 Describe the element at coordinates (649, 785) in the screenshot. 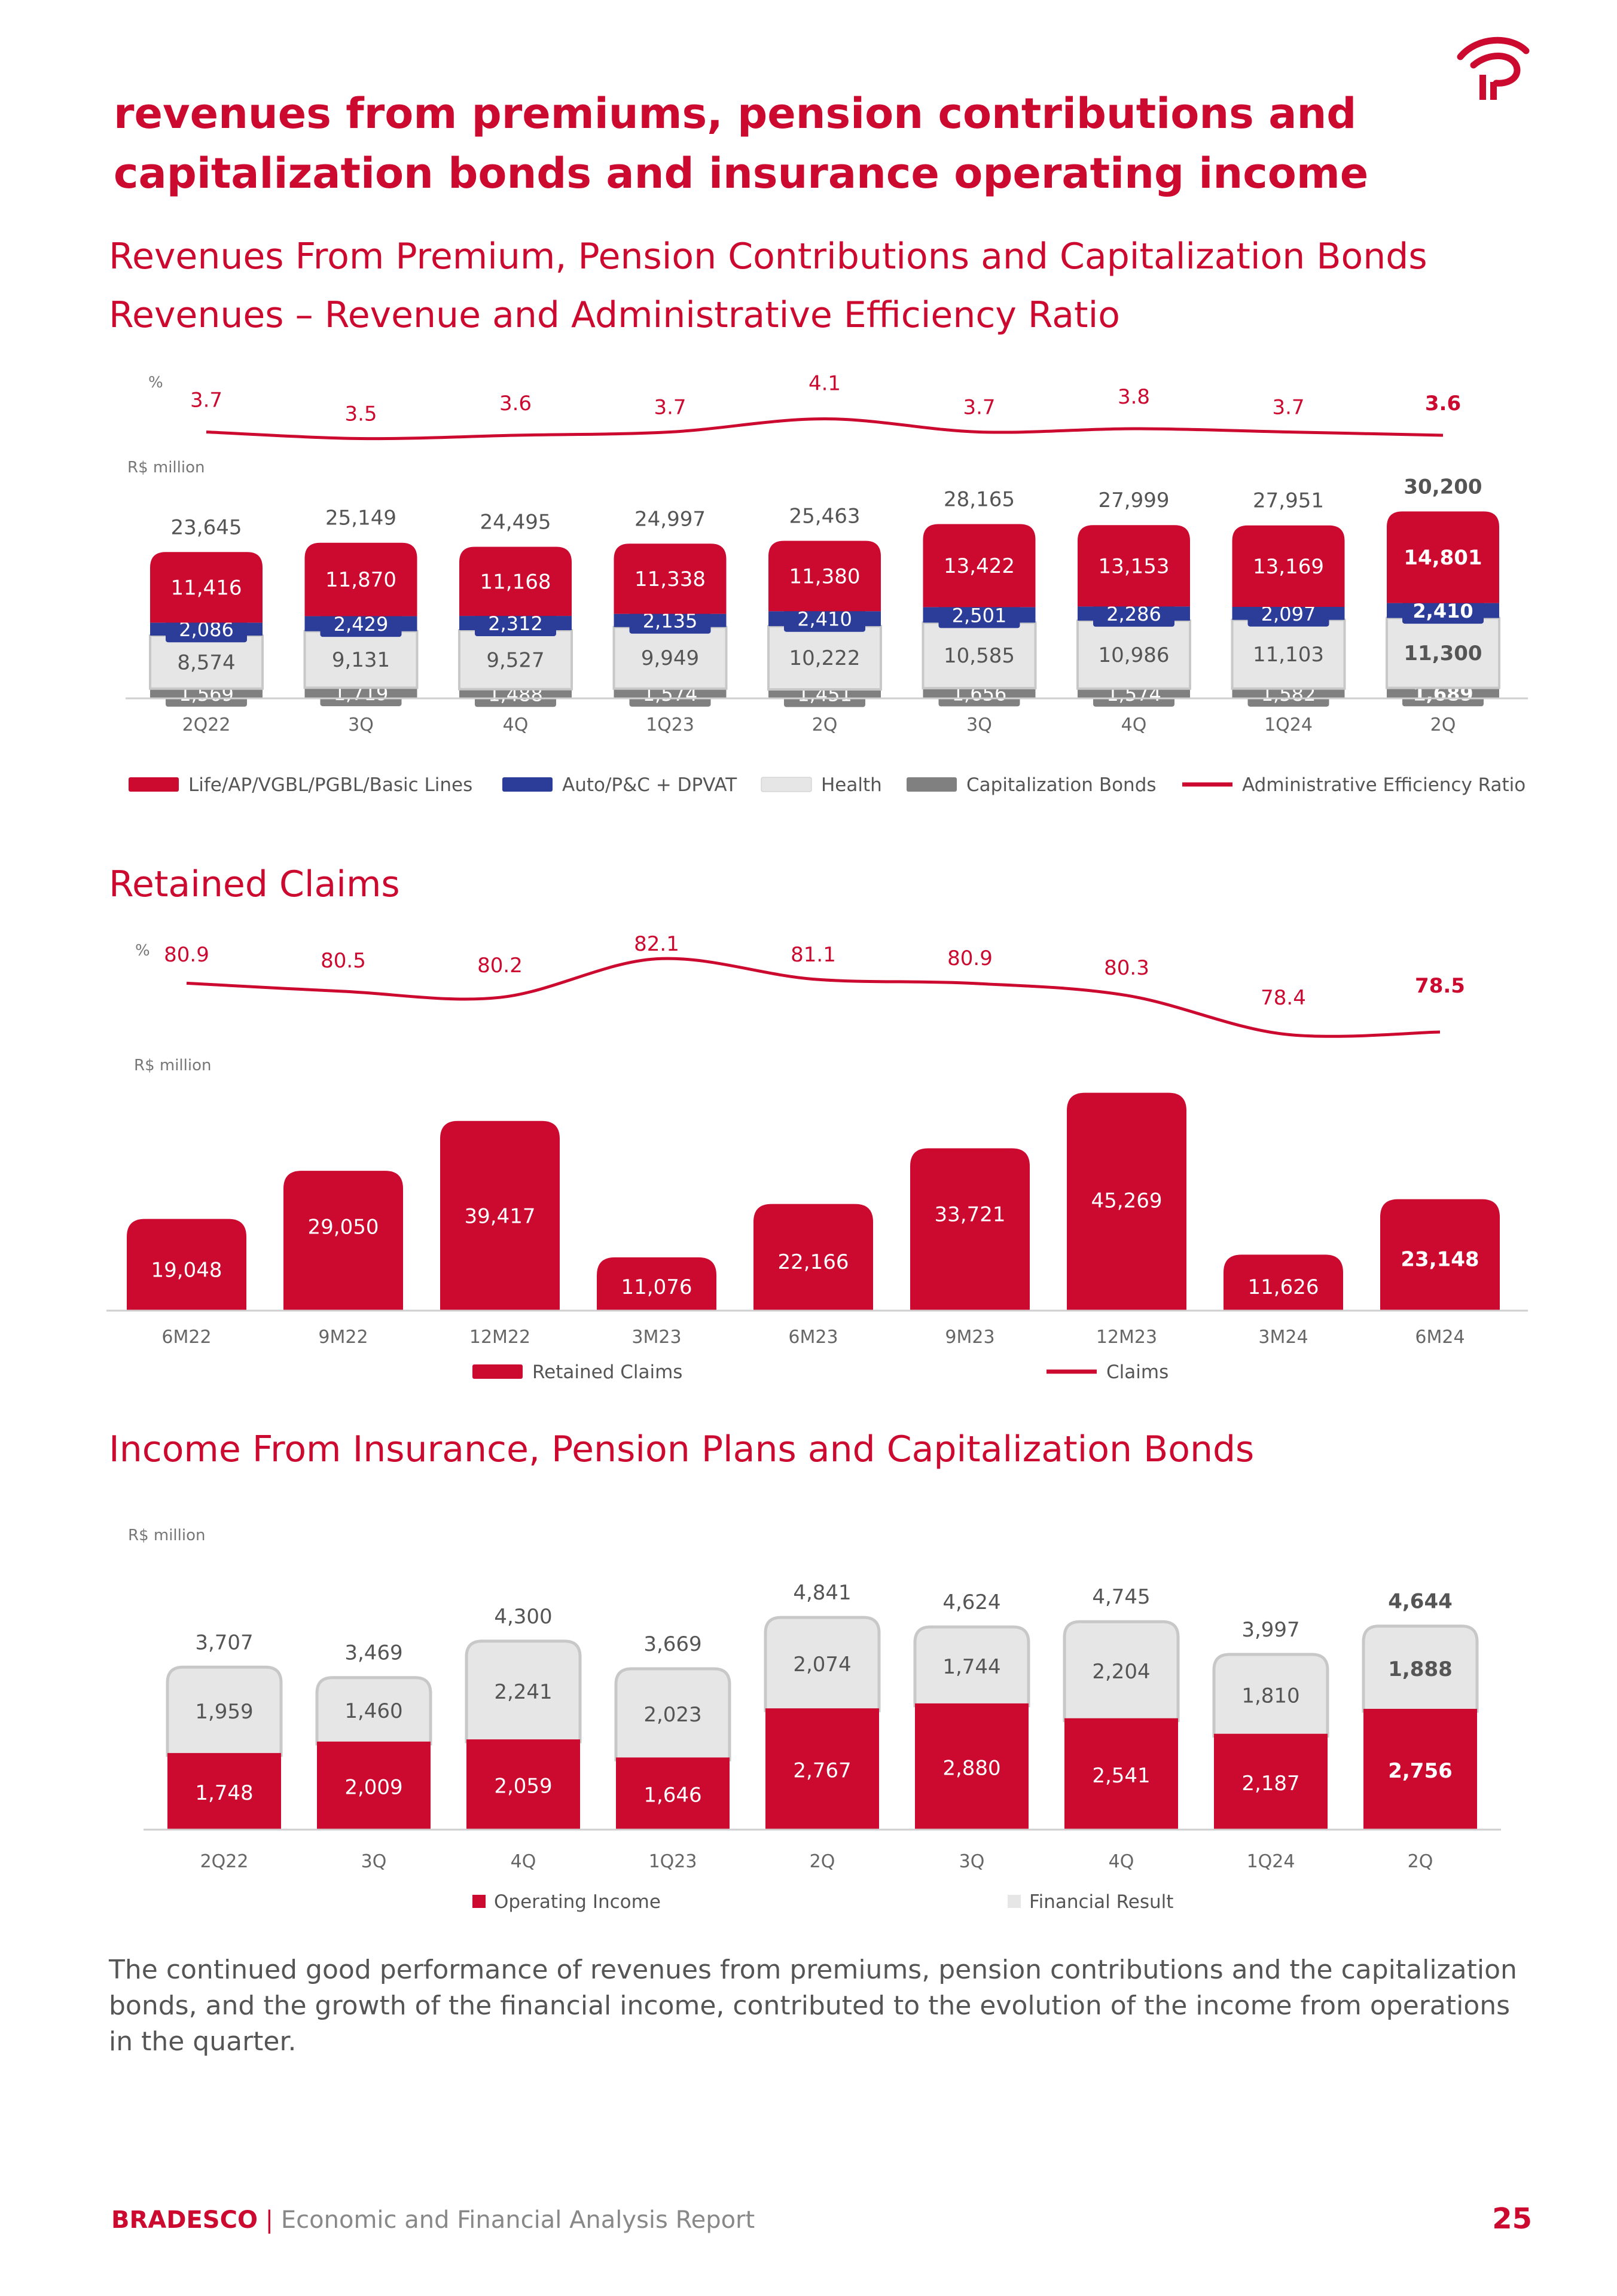

I see `legend-item-label: Auto/P&C + DPVAT` at that location.